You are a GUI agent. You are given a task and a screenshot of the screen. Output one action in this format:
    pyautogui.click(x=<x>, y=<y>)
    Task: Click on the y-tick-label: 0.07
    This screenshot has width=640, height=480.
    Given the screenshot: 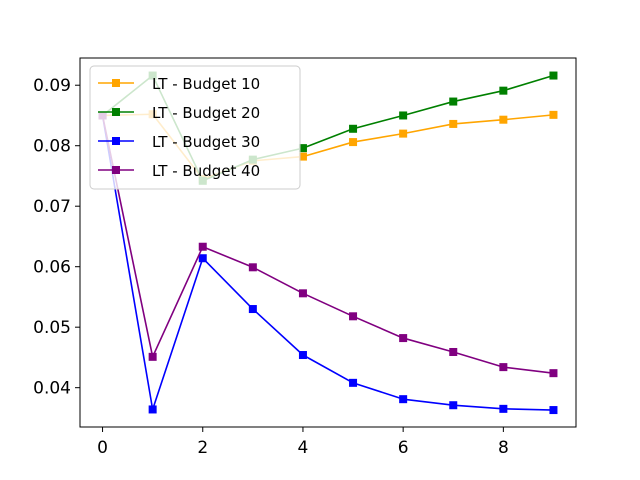 What is the action you would take?
    pyautogui.click(x=52, y=207)
    